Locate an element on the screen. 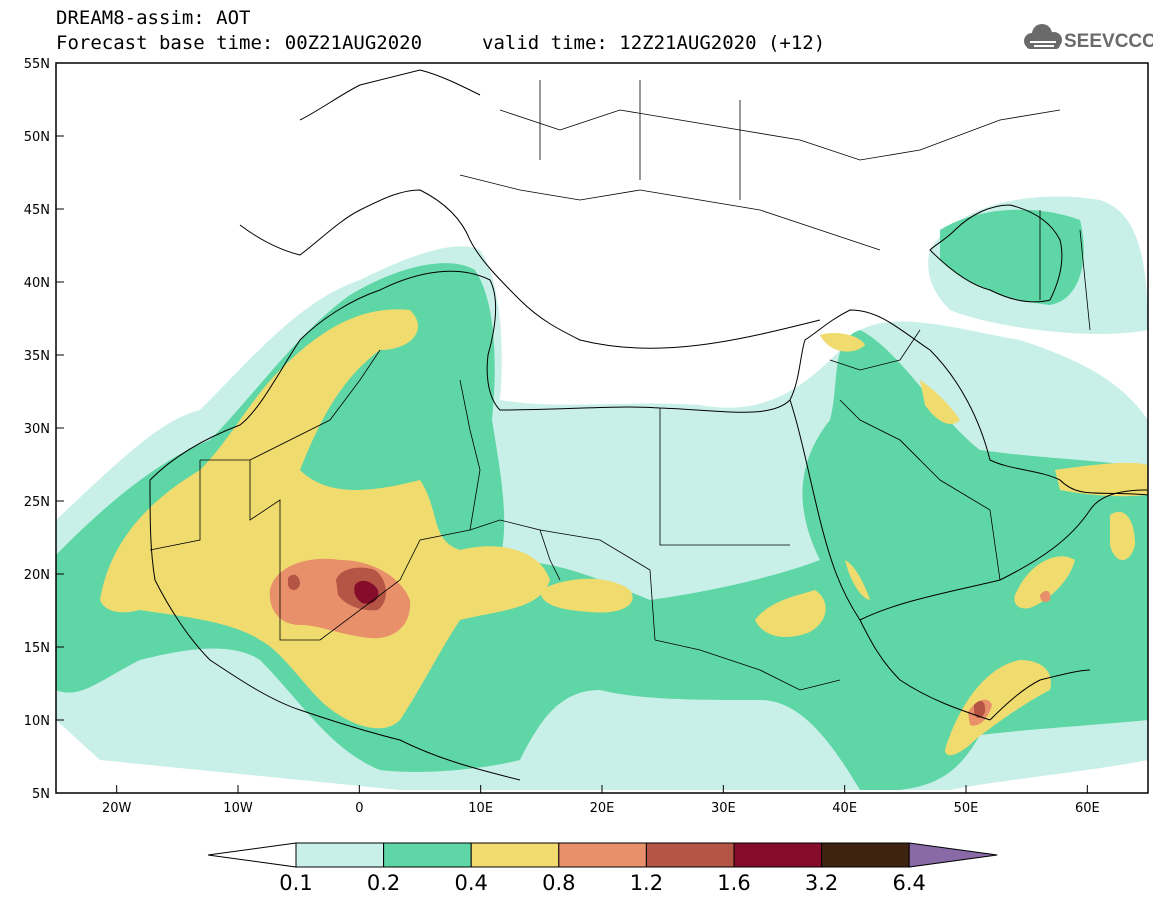 This screenshot has width=1165, height=905. lon-tick-label: 0 is located at coordinates (359, 808).